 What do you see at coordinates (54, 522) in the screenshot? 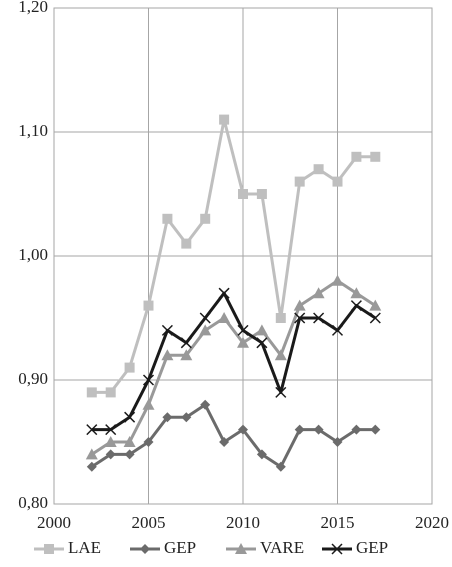
I see `x-tick-label: 2000` at bounding box center [54, 522].